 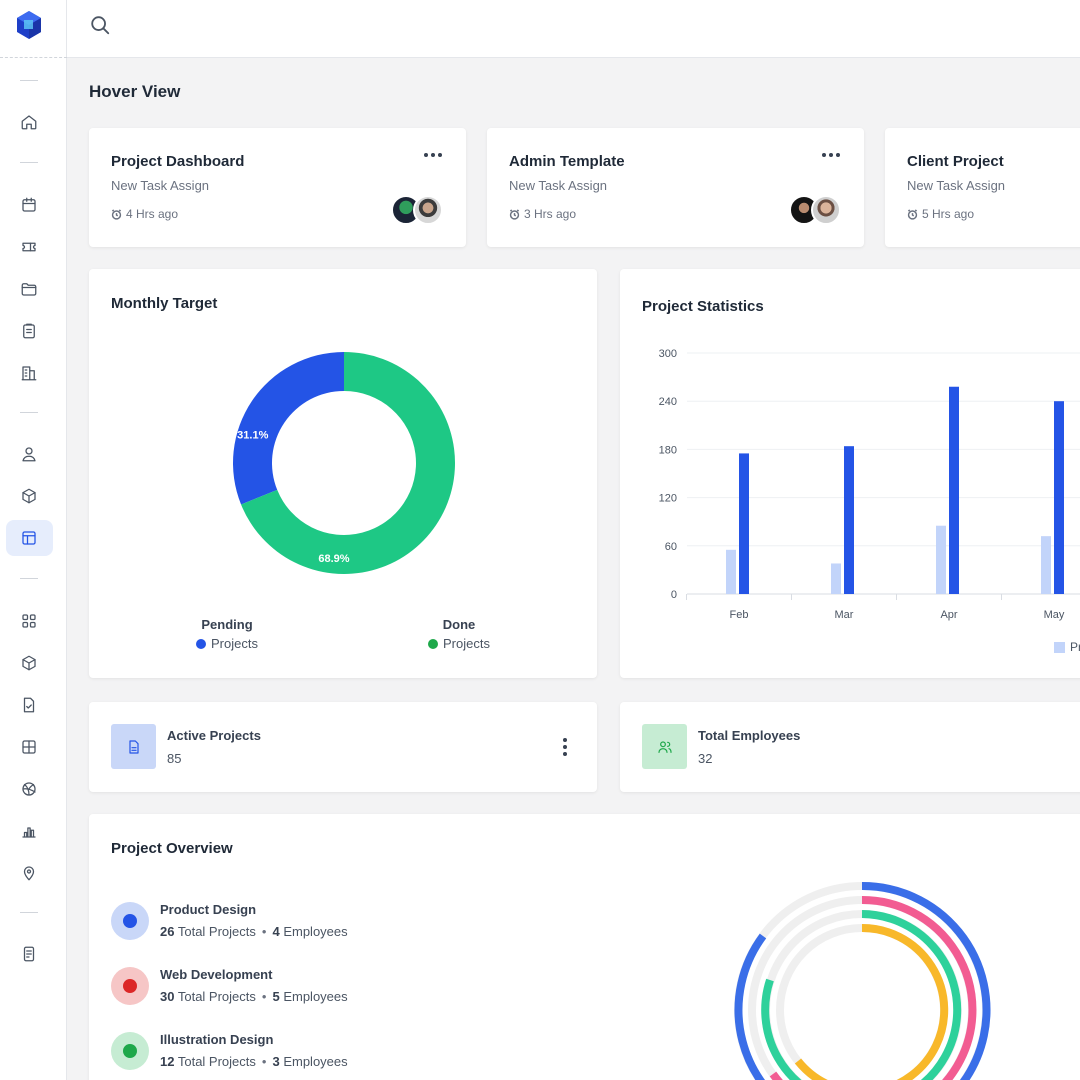 What do you see at coordinates (1067, 647) in the screenshot?
I see `chart-legend: Pr` at bounding box center [1067, 647].